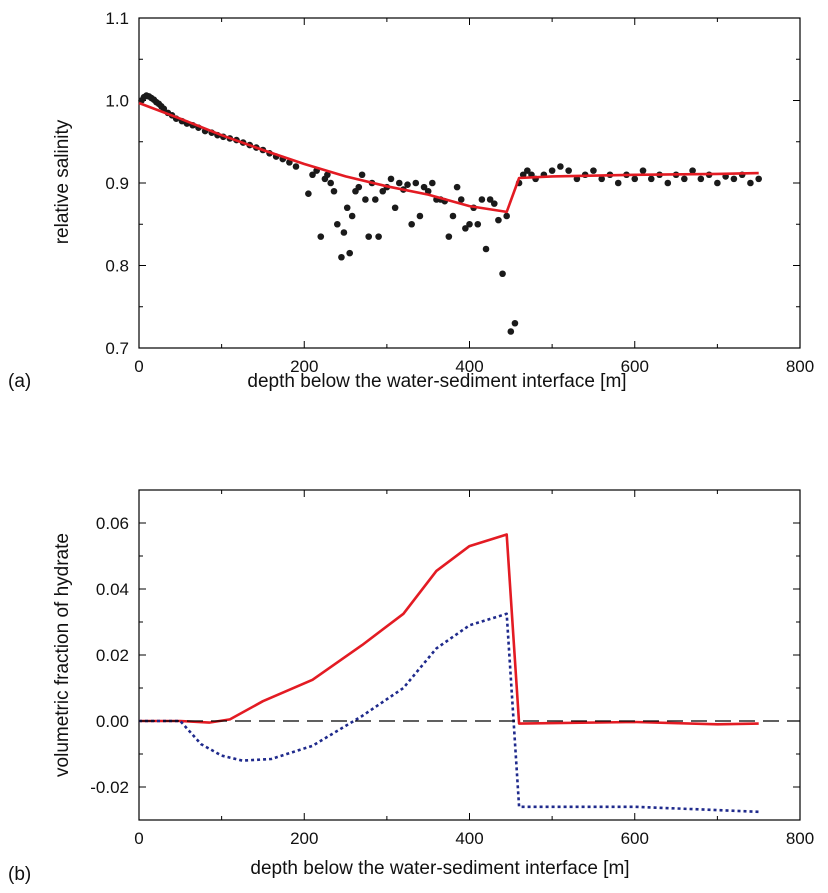 The height and width of the screenshot is (893, 828). I want to click on panel-b-label: (b), so click(19, 874).